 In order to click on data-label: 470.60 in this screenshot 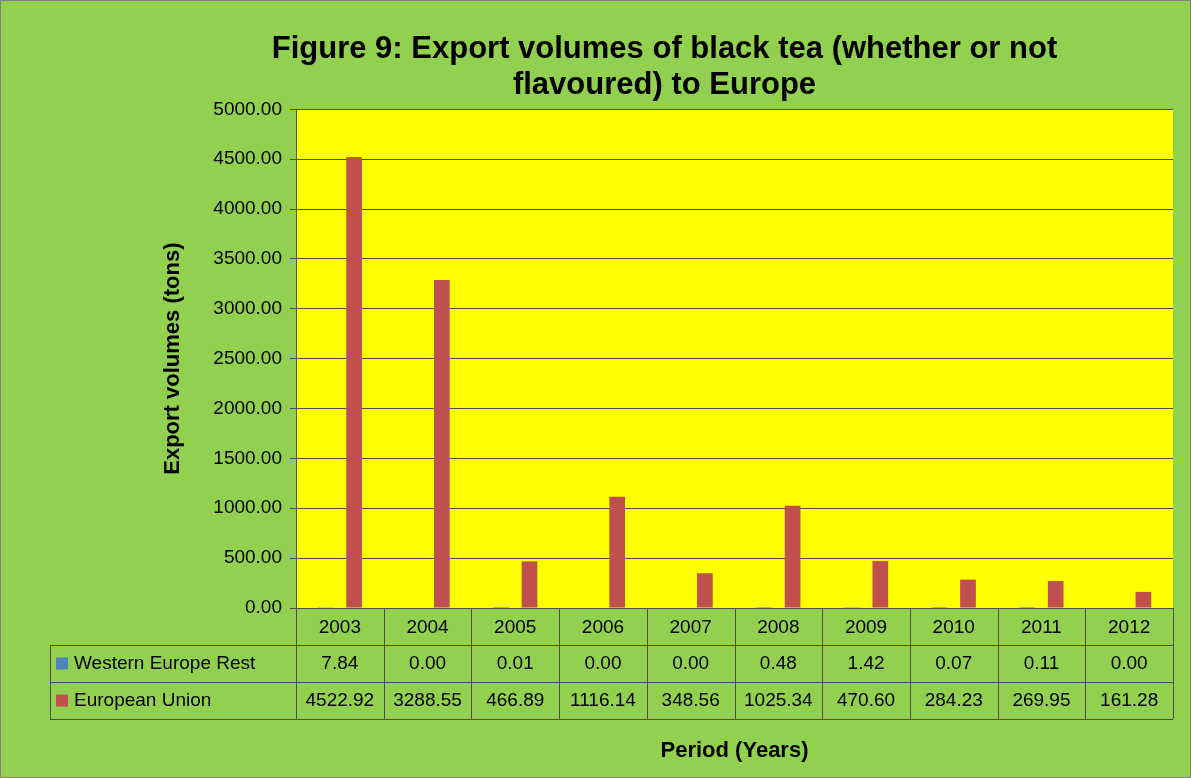, I will do `click(866, 699)`.